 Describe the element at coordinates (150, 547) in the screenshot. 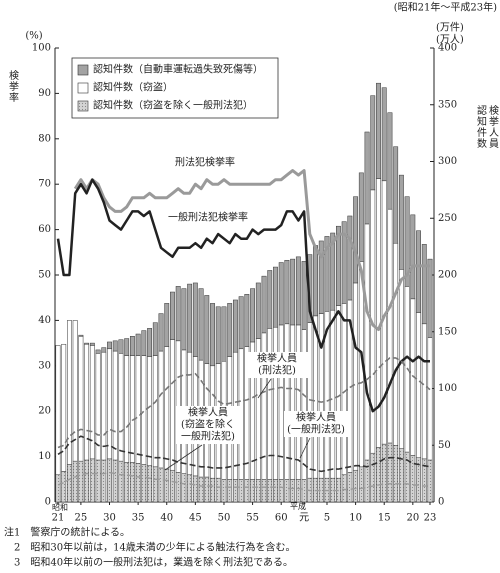

I see `note: 2 昭和30年以前は，14歳未満の少年による触法行為を含む。` at that location.